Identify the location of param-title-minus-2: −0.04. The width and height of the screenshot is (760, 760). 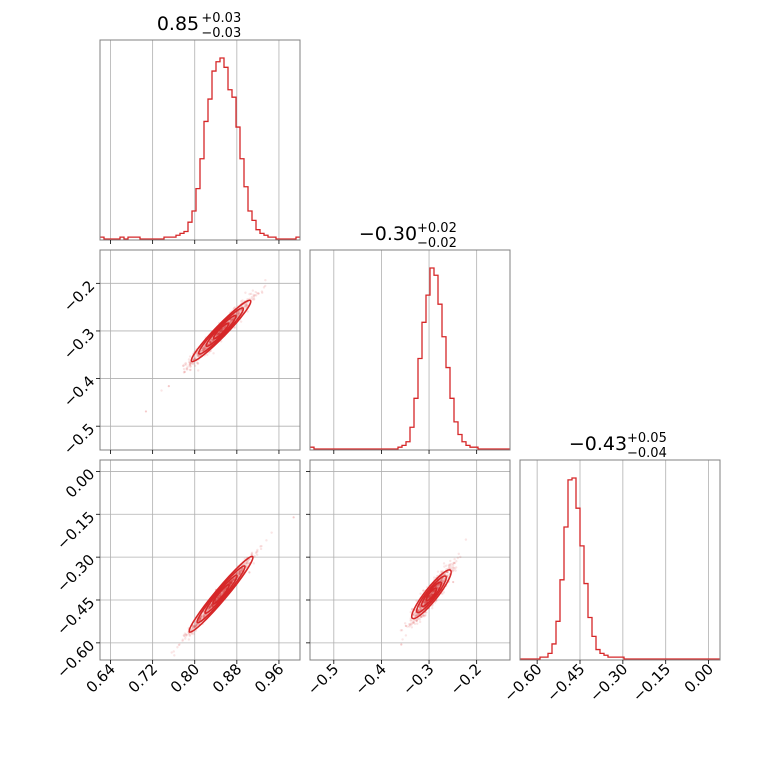
(647, 453).